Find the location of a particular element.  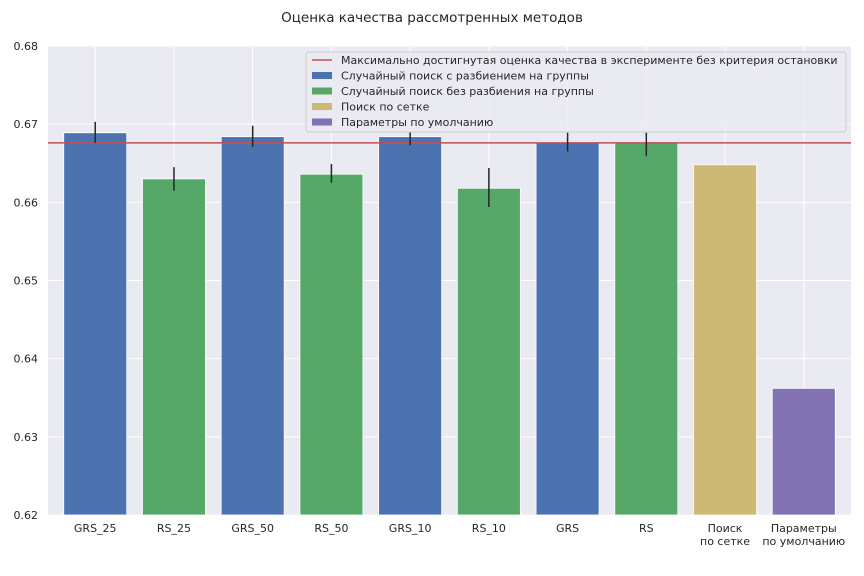

y-tick-label: 0.65 is located at coordinates (26, 281).